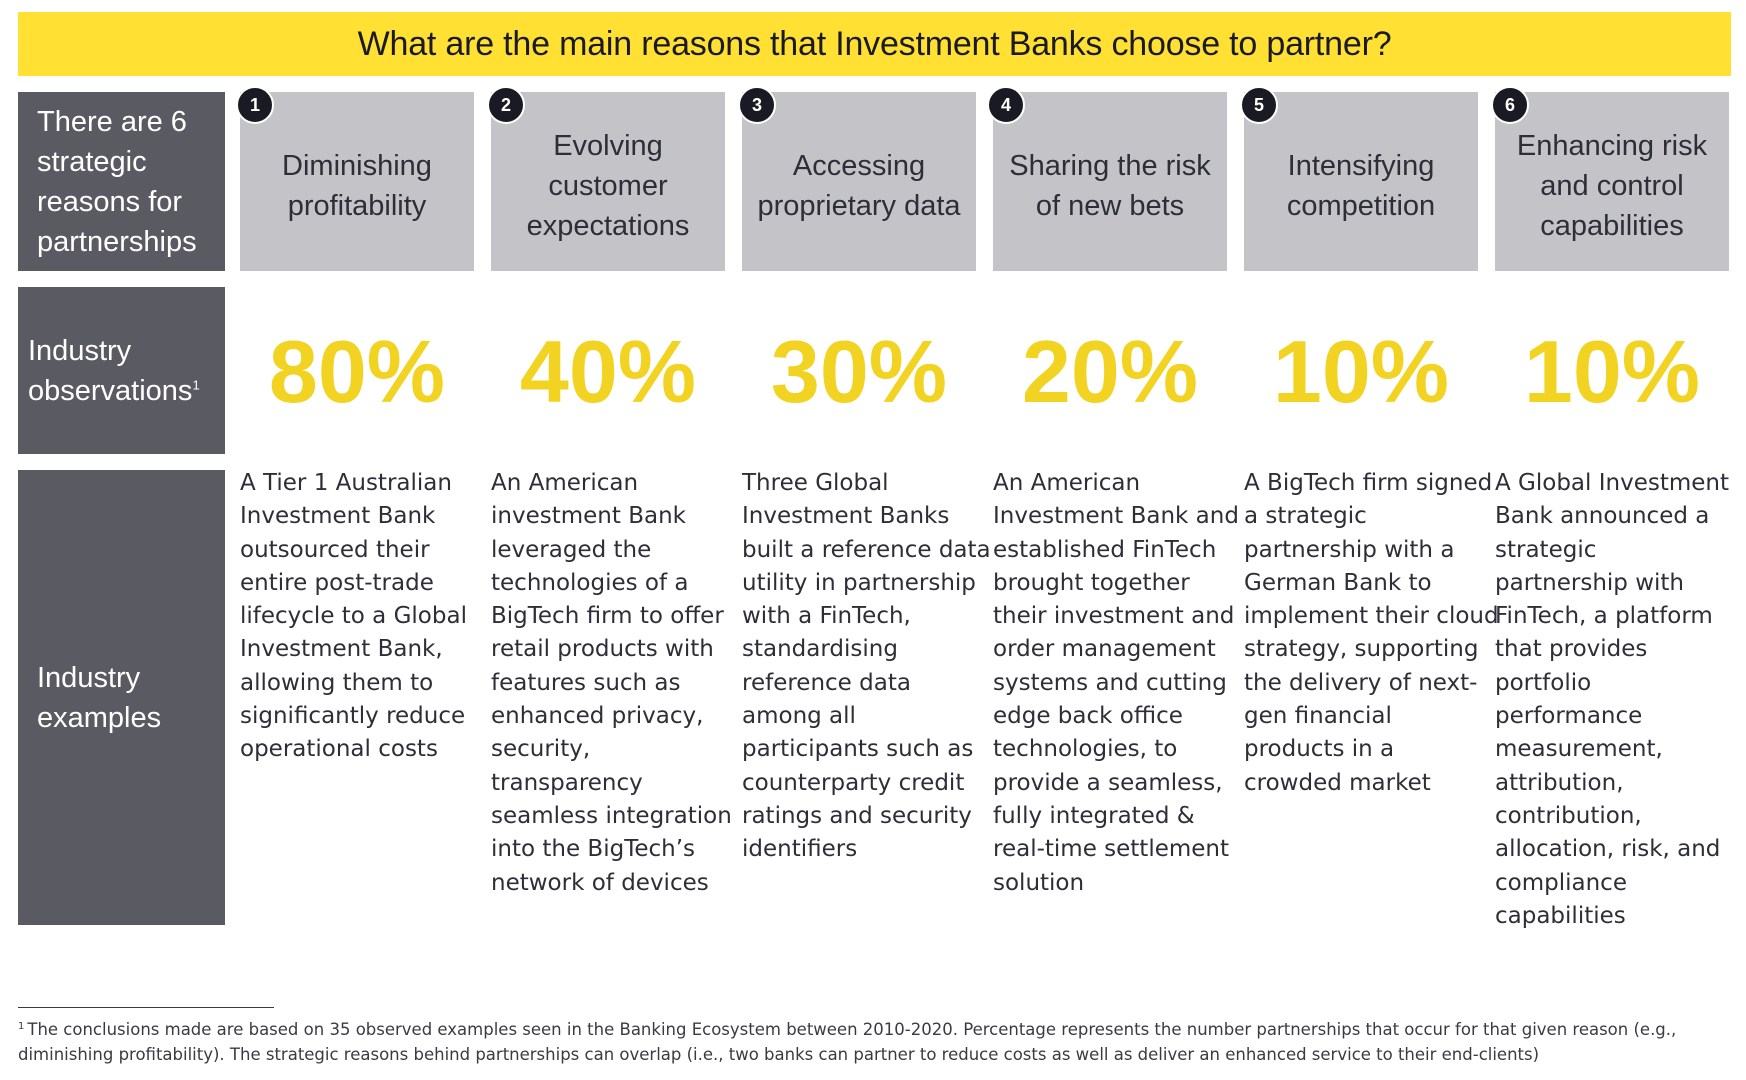 Image resolution: width=1746 pixels, height=1080 pixels. What do you see at coordinates (121, 697) in the screenshot?
I see `row-label-examples: Industry examples` at bounding box center [121, 697].